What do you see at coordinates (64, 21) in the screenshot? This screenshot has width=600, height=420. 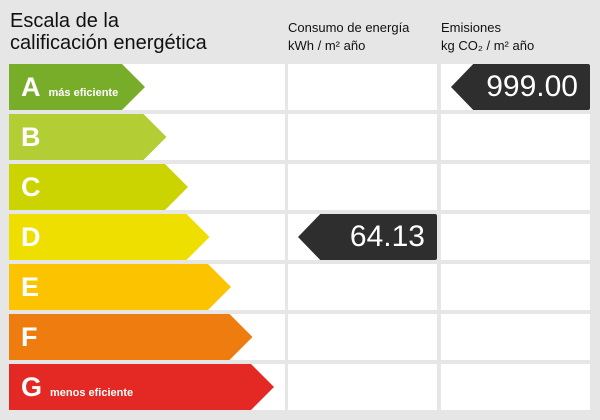 I see `title-line-1: Escala de la` at bounding box center [64, 21].